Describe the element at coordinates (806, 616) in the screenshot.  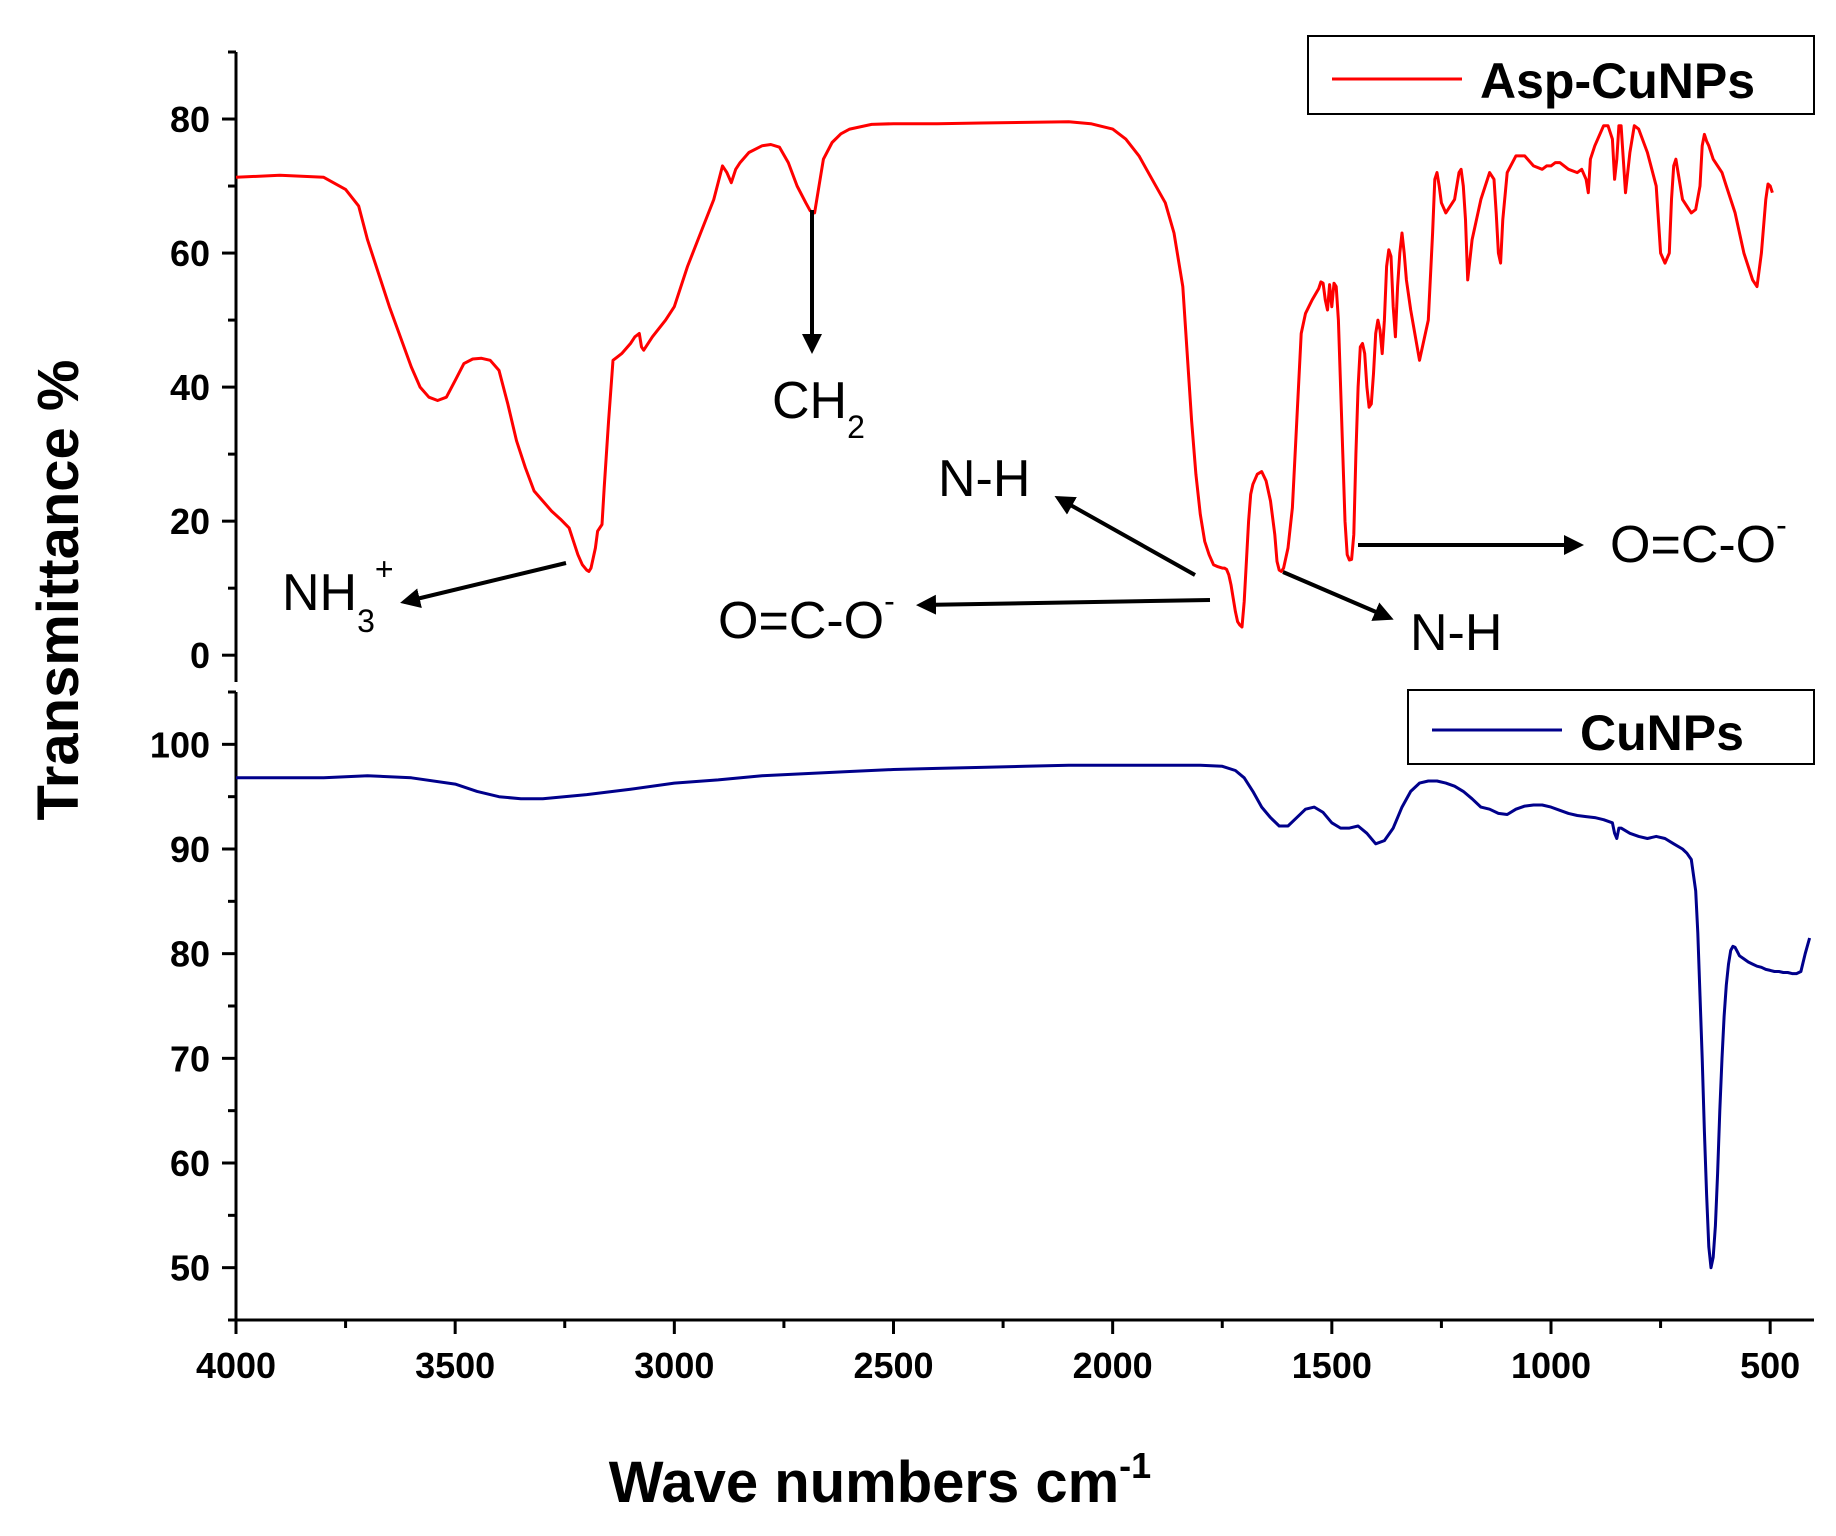
I see `annotation-oco-left: O=C-O-` at that location.